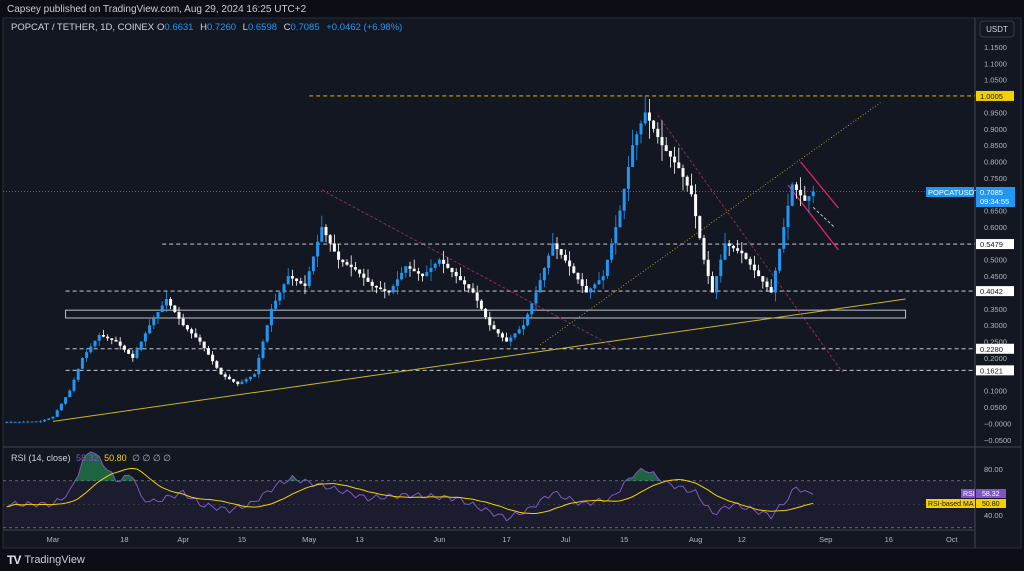 The width and height of the screenshot is (1024, 571). I want to click on price-tick: 0.9000, so click(995, 129).